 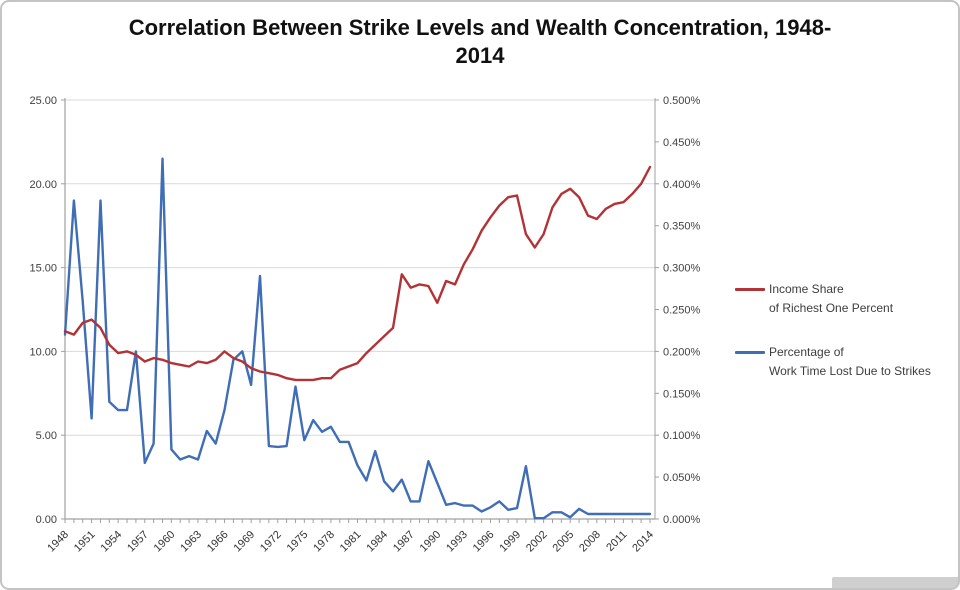 I want to click on x-axis-tick-label: 1993, so click(x=457, y=542).